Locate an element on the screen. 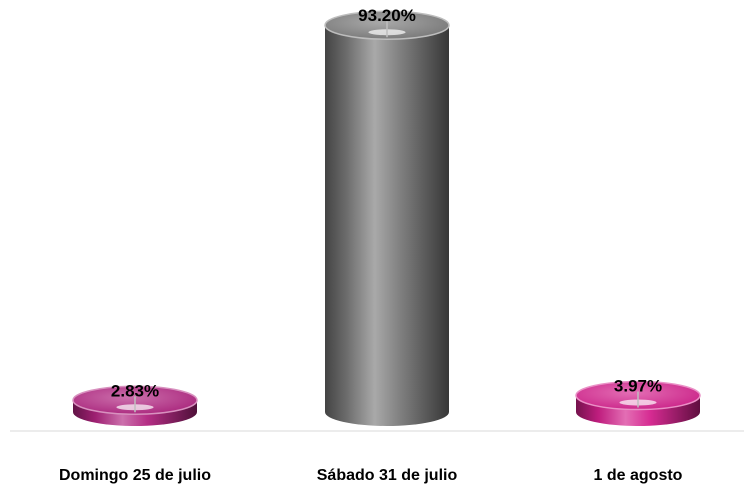 This screenshot has width=754, height=487. category-label-1: Domingo 25 de julio is located at coordinates (135, 475).